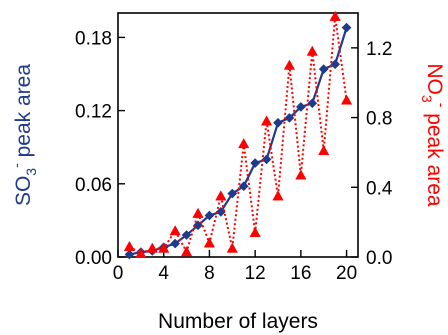  I want to click on x-axis: 0 4 8 12 16 20, so click(235, 267).